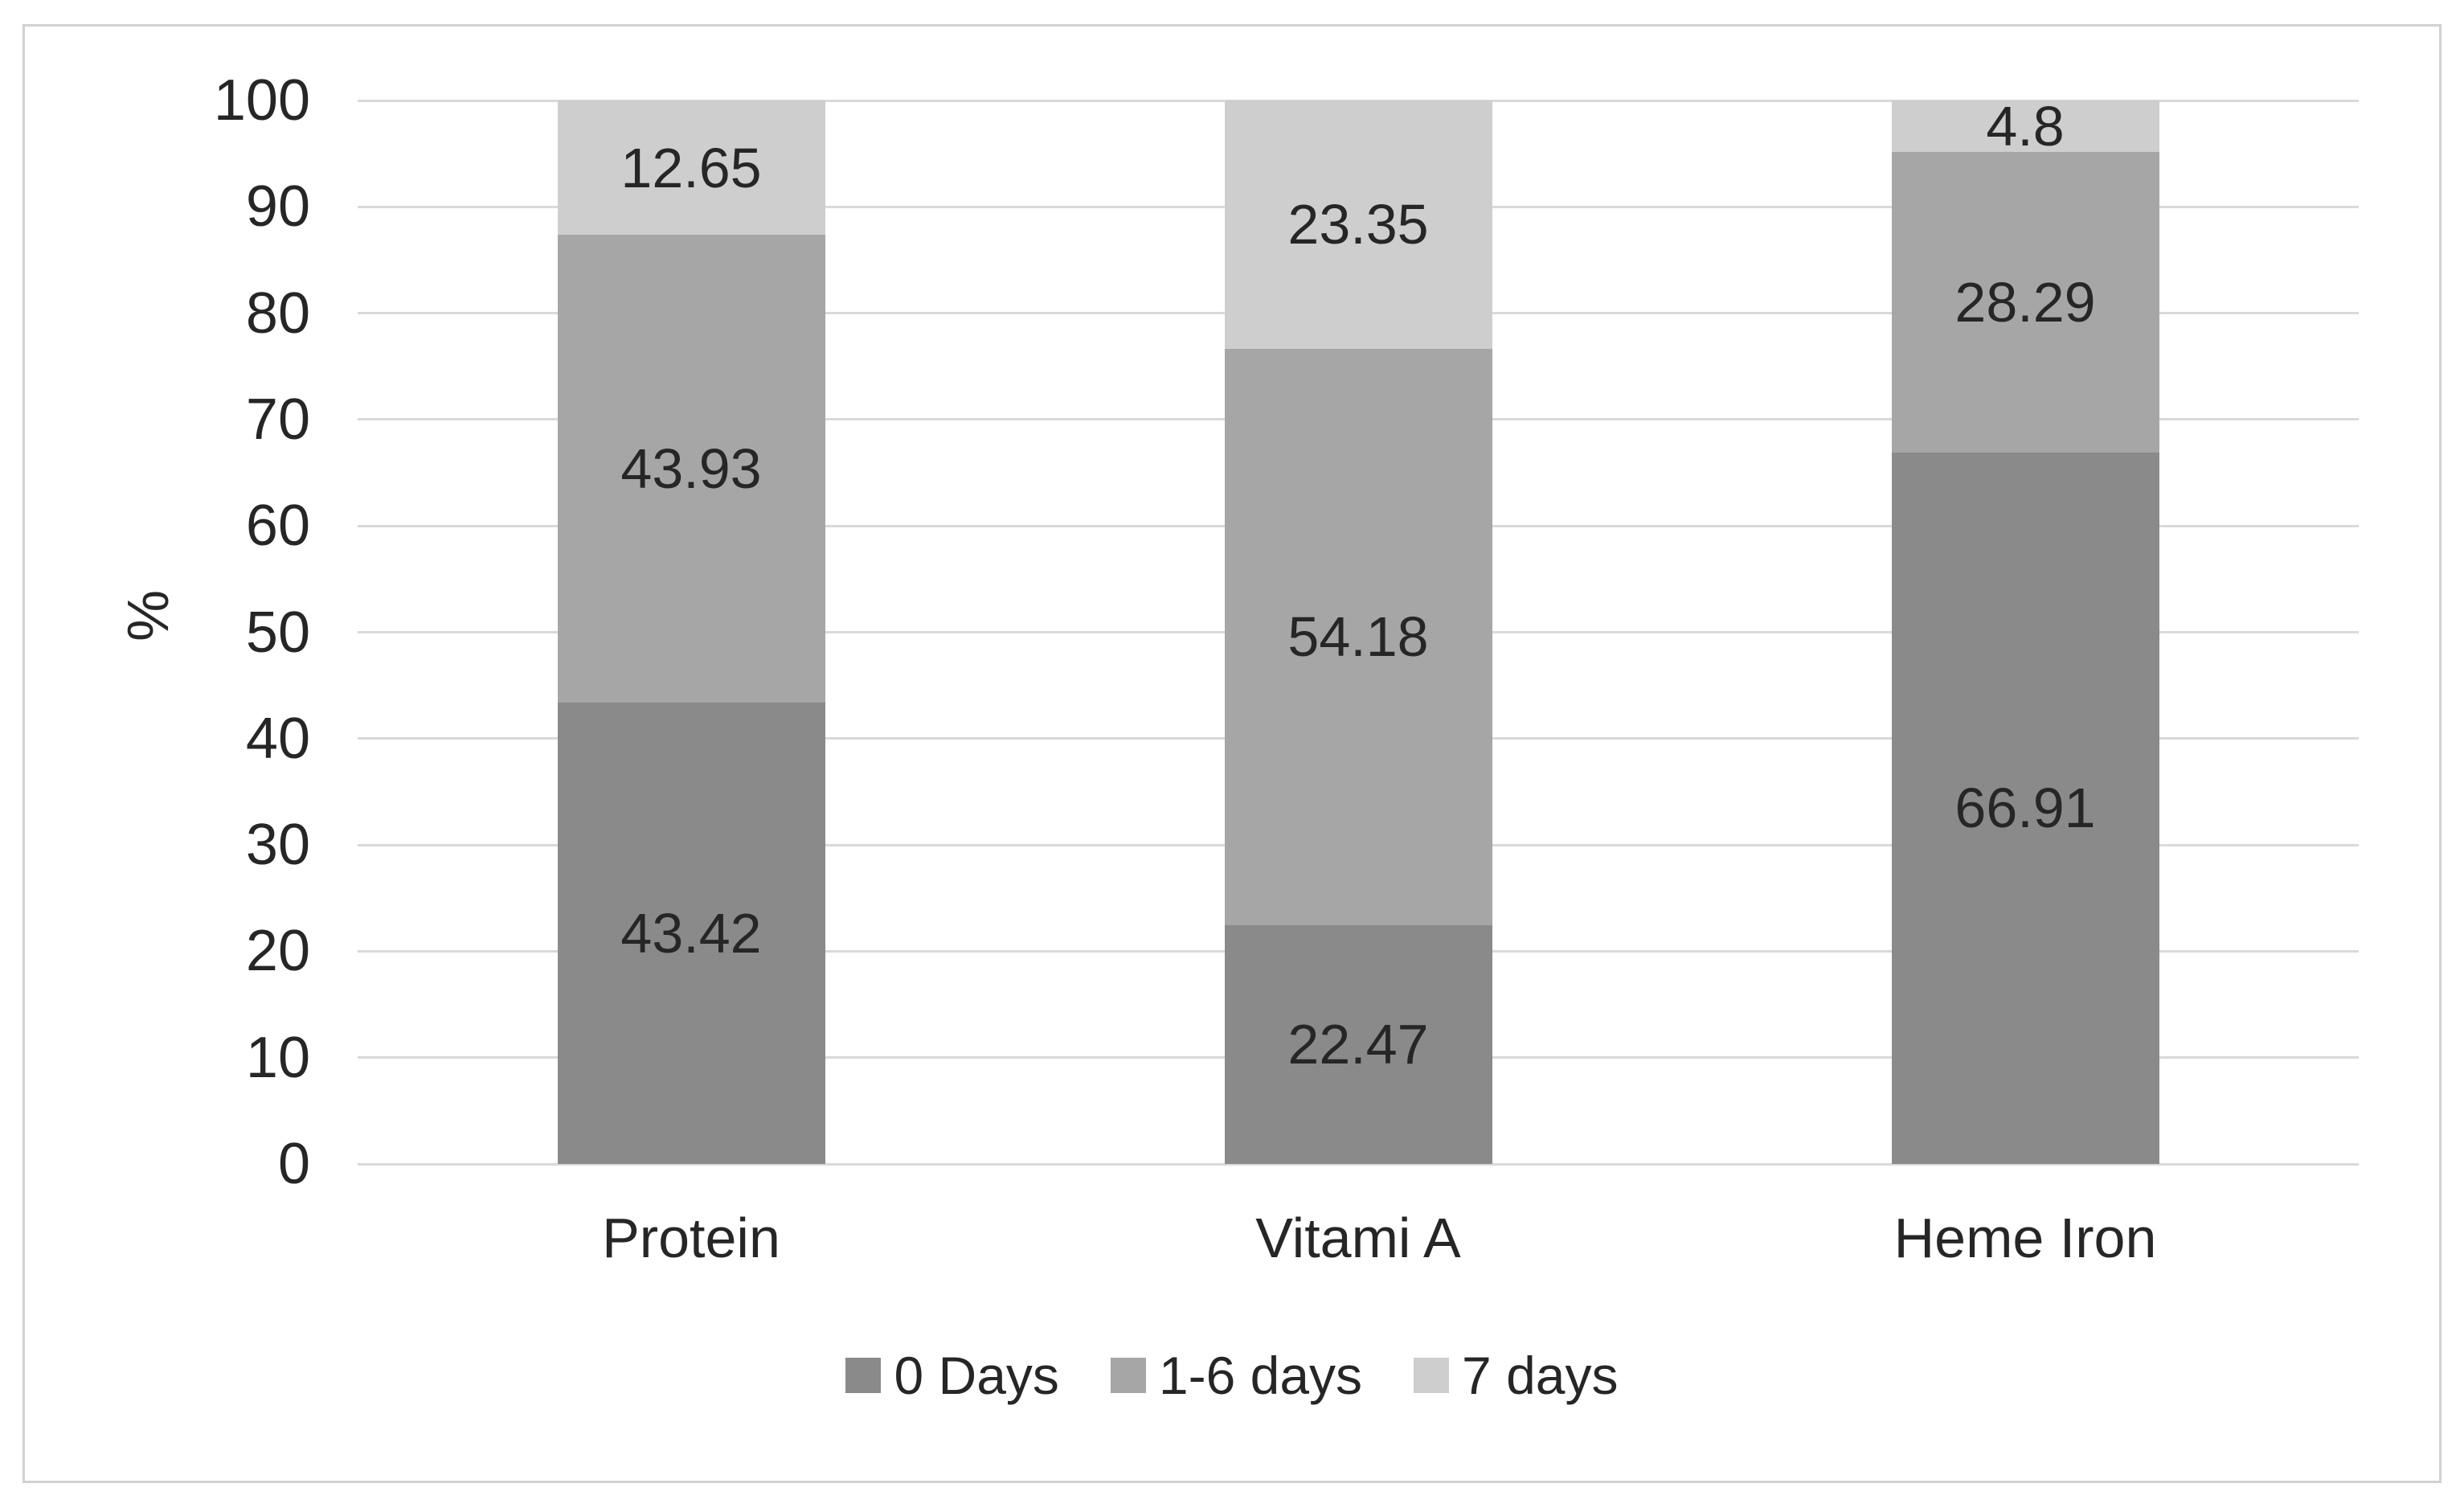 This screenshot has width=2464, height=1504. Describe the element at coordinates (1540, 1375) in the screenshot. I see `legend-label-7-days: 7 days` at that location.